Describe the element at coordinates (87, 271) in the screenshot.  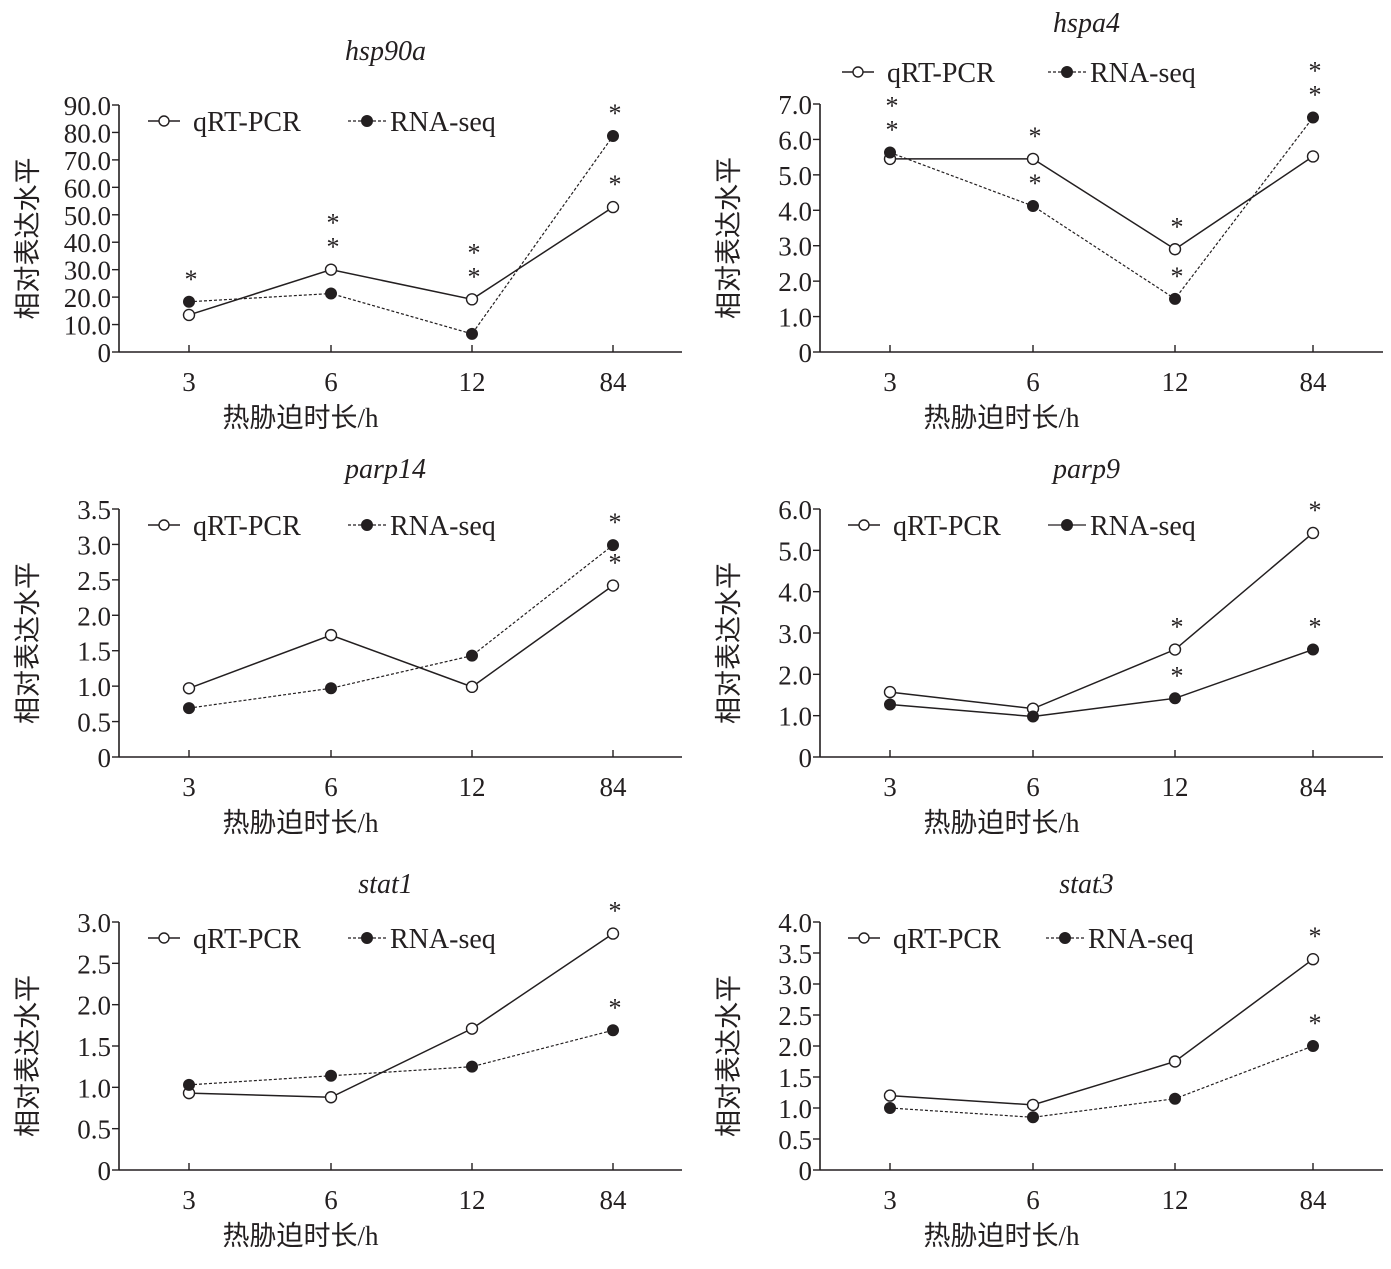
I see `y-tick-label: 30.0` at that location.